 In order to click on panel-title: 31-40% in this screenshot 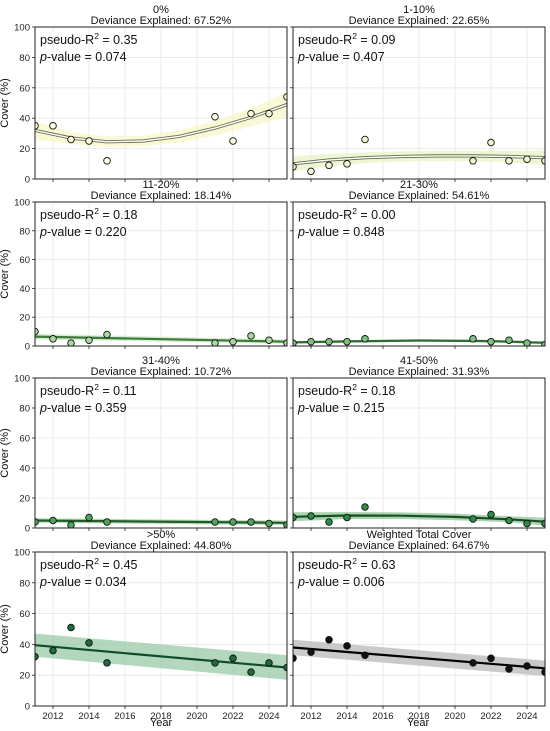, I will do `click(161, 361)`.